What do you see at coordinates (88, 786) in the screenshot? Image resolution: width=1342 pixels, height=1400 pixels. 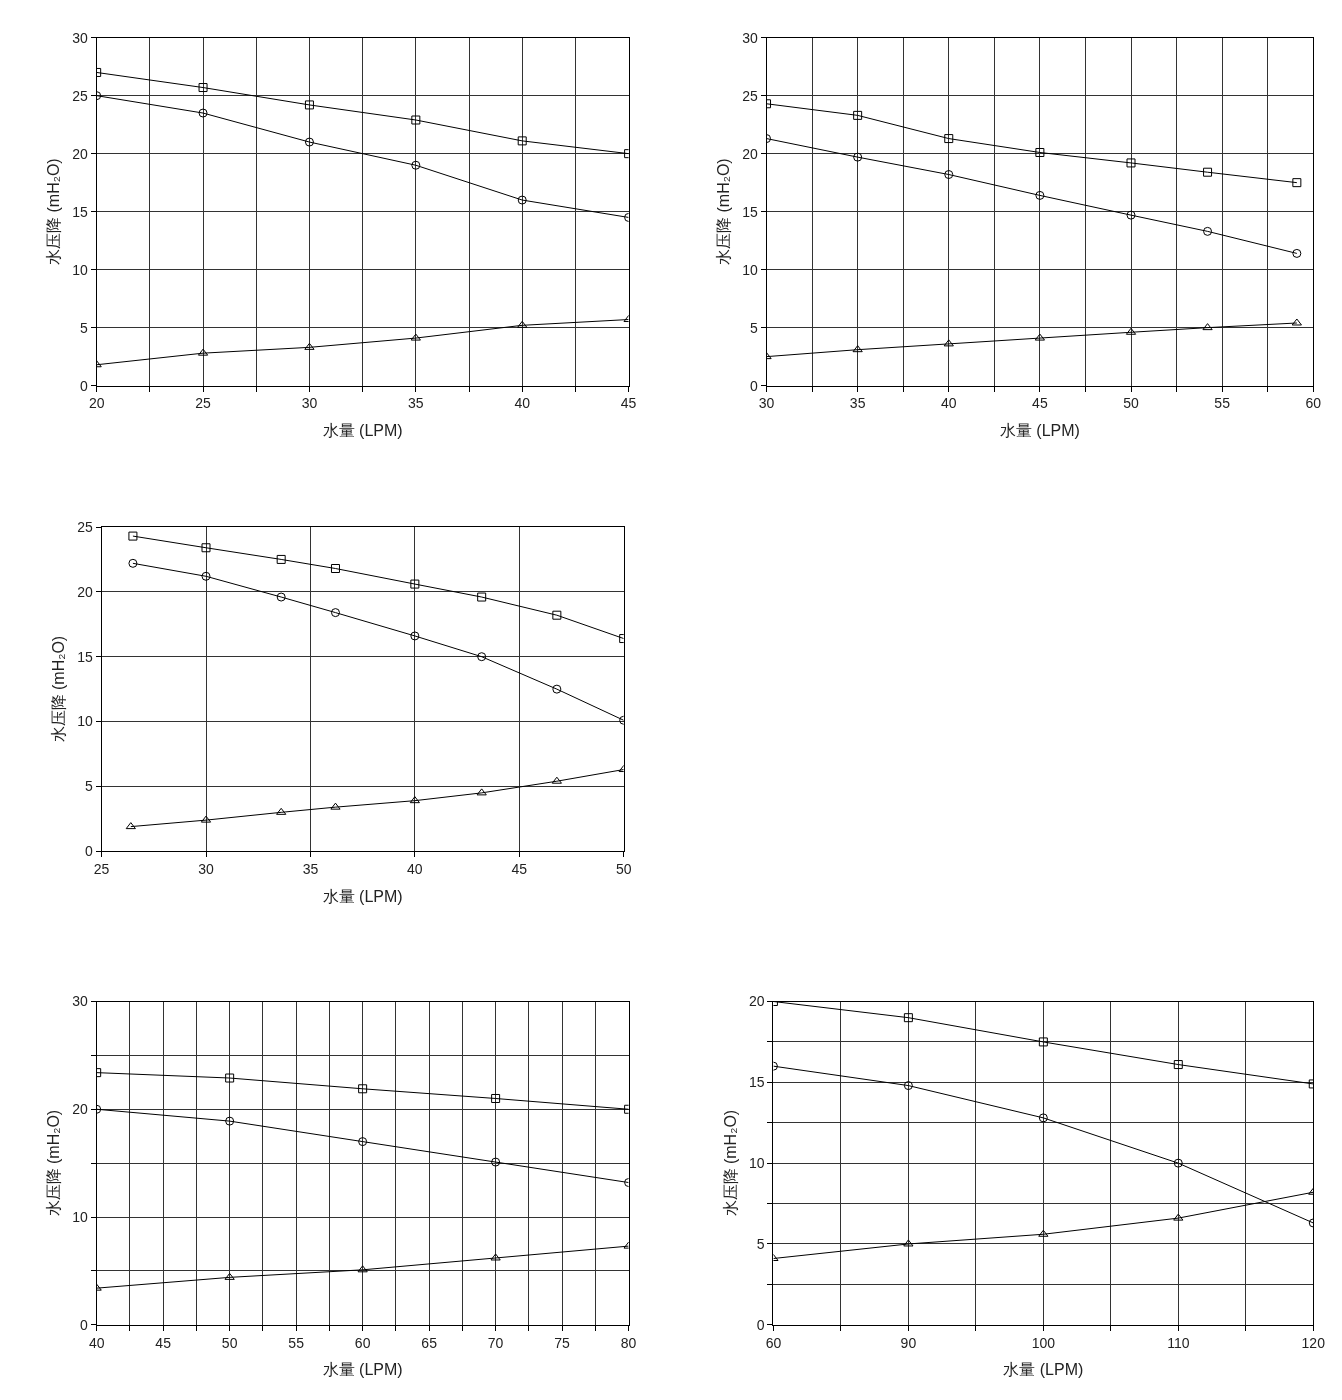 I see `y-tick-label: 5` at bounding box center [88, 786].